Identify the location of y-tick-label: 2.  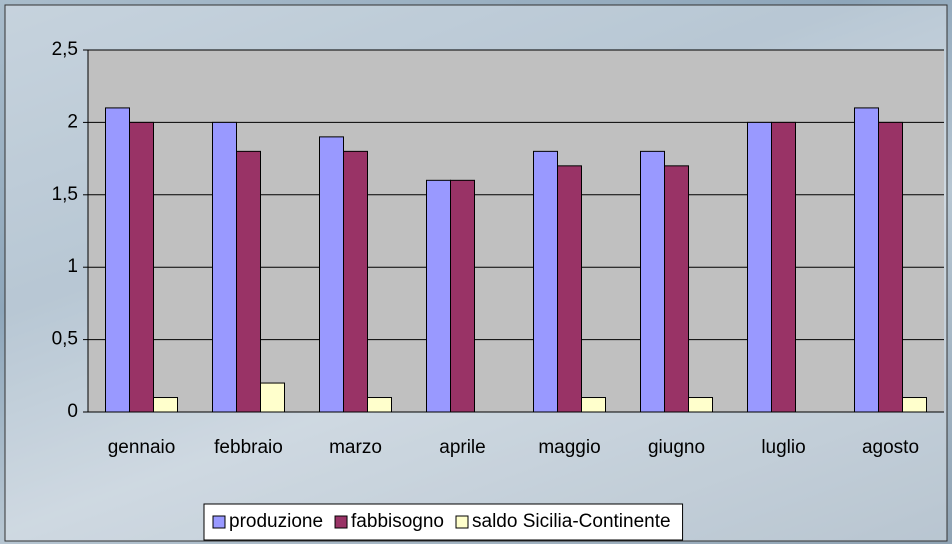
(72, 121).